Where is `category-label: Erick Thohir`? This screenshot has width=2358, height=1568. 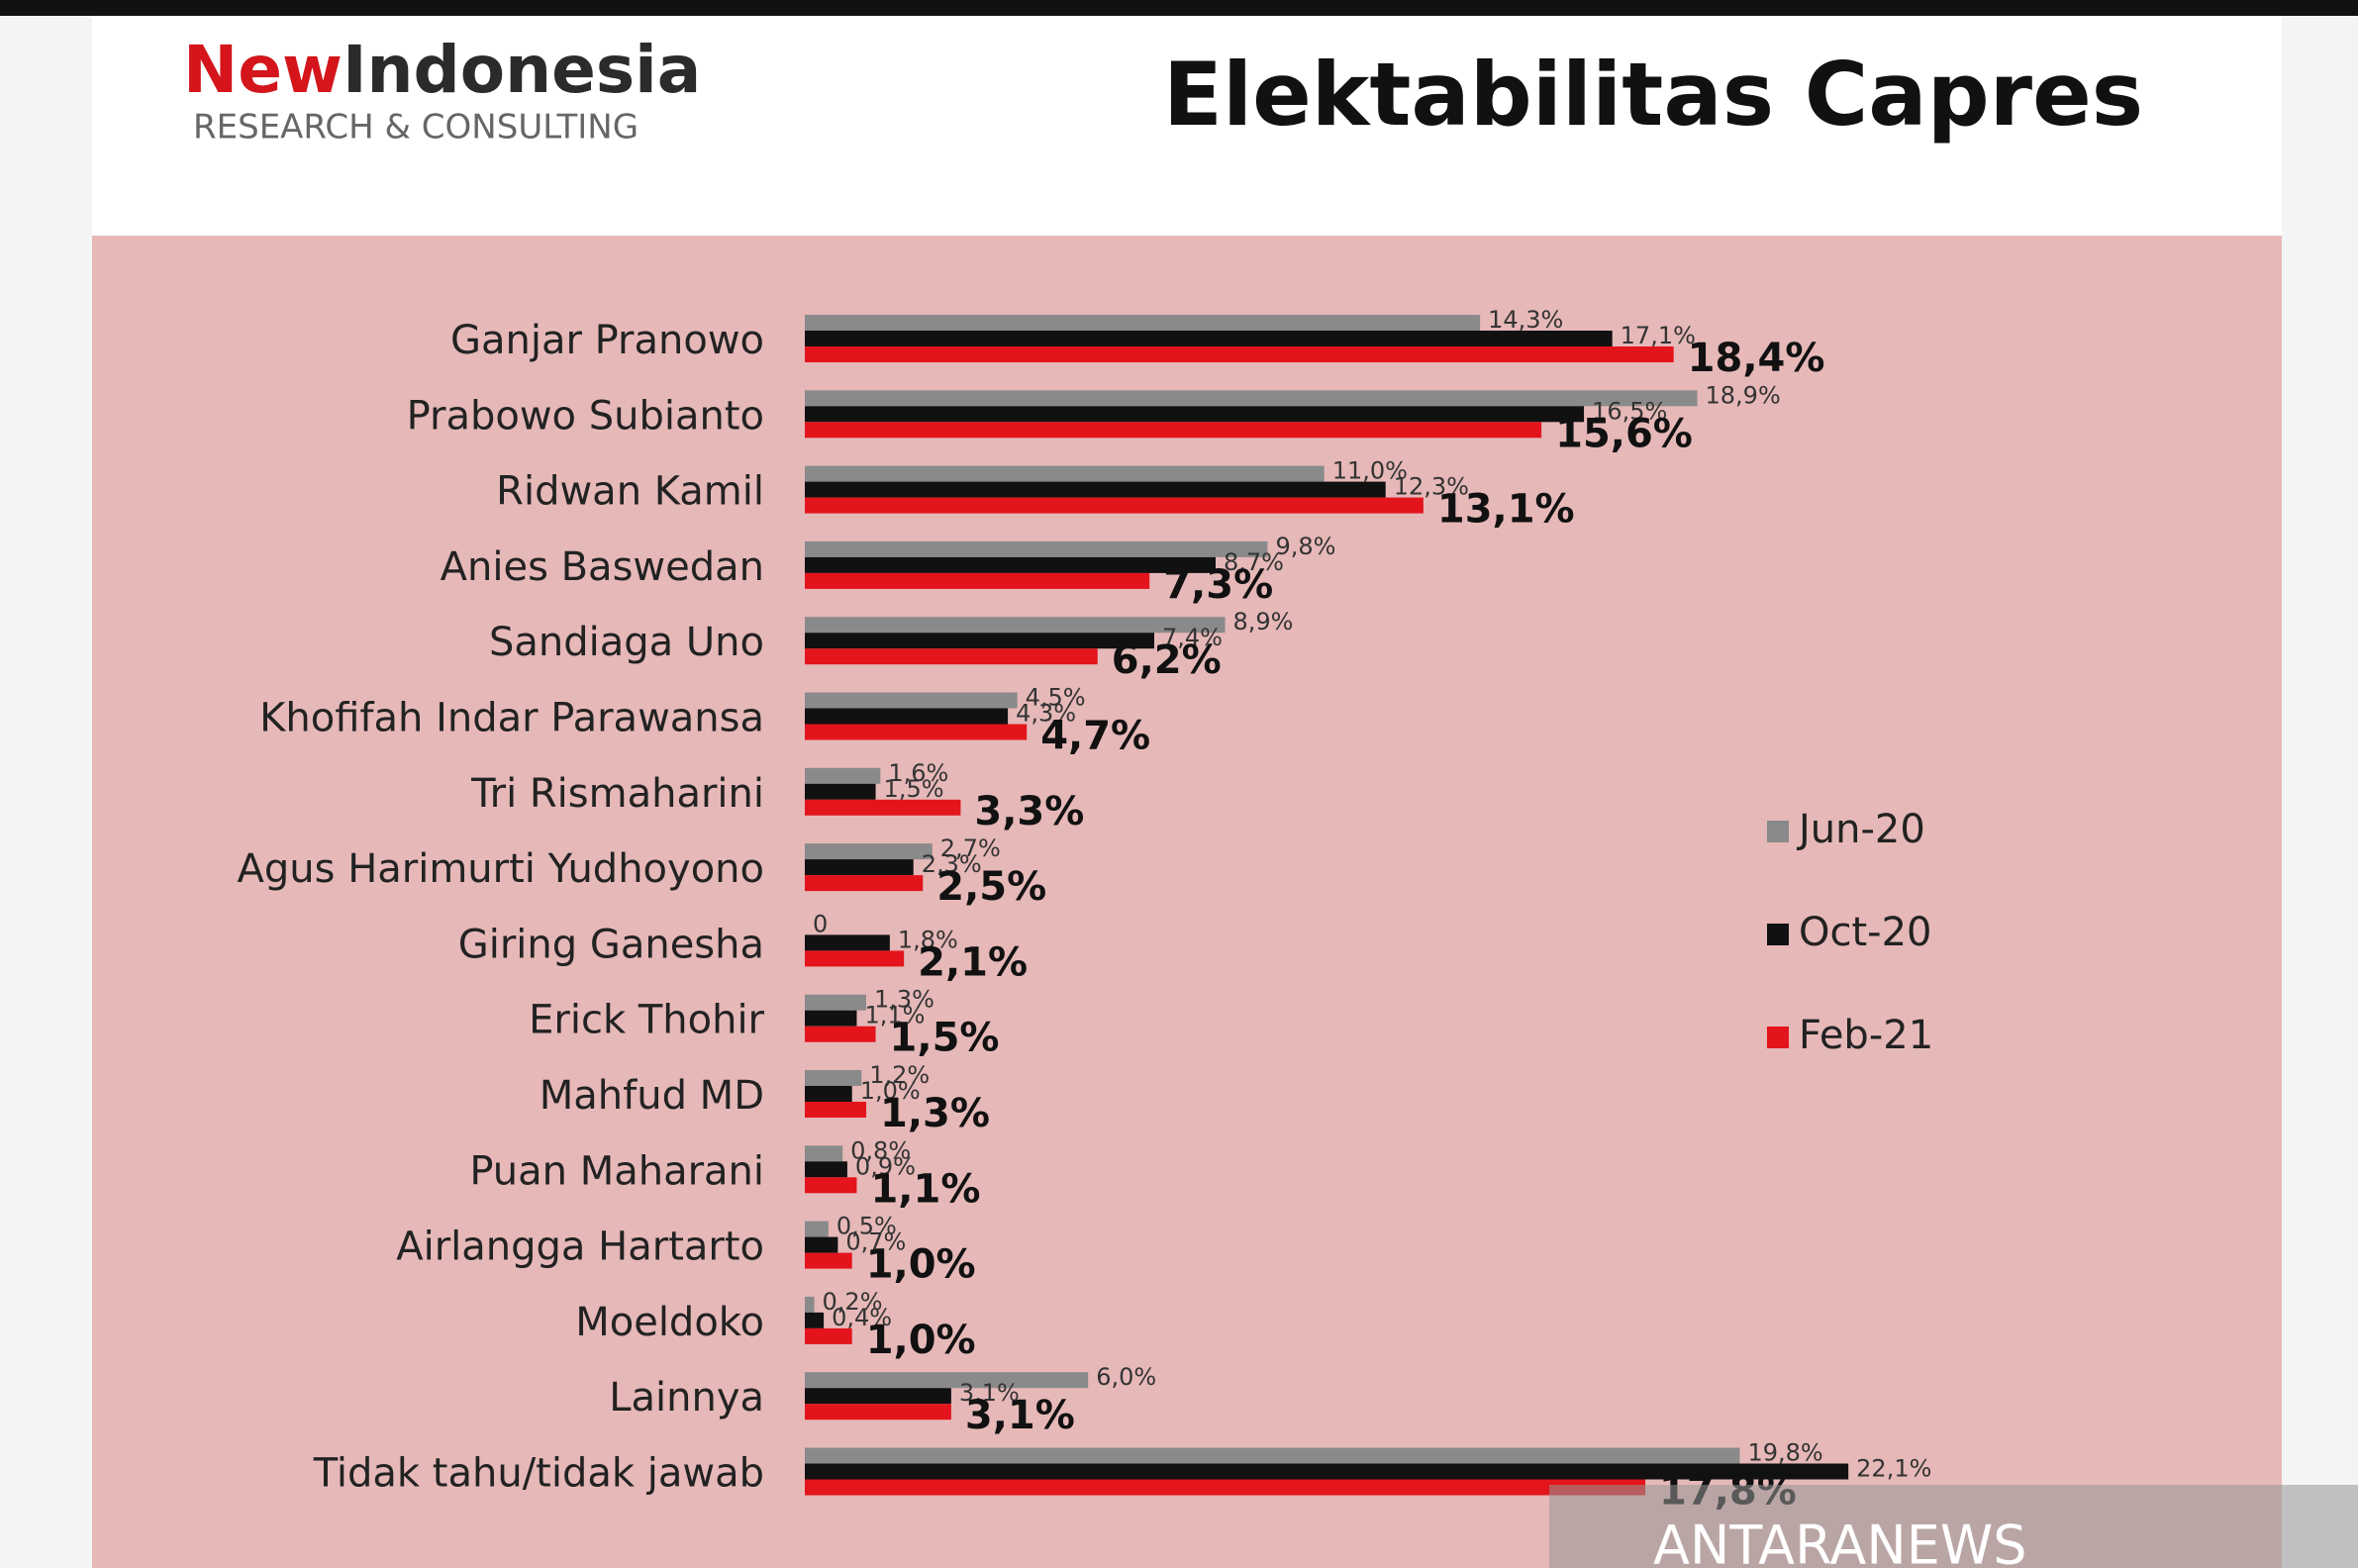
category-label: Erick Thohir is located at coordinates (646, 1020).